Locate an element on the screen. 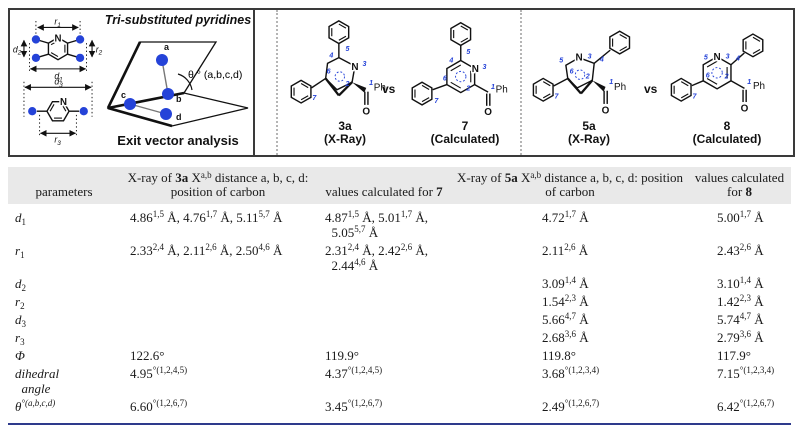  col-header-calc-8: values calculated for 8 is located at coordinates (739, 184).